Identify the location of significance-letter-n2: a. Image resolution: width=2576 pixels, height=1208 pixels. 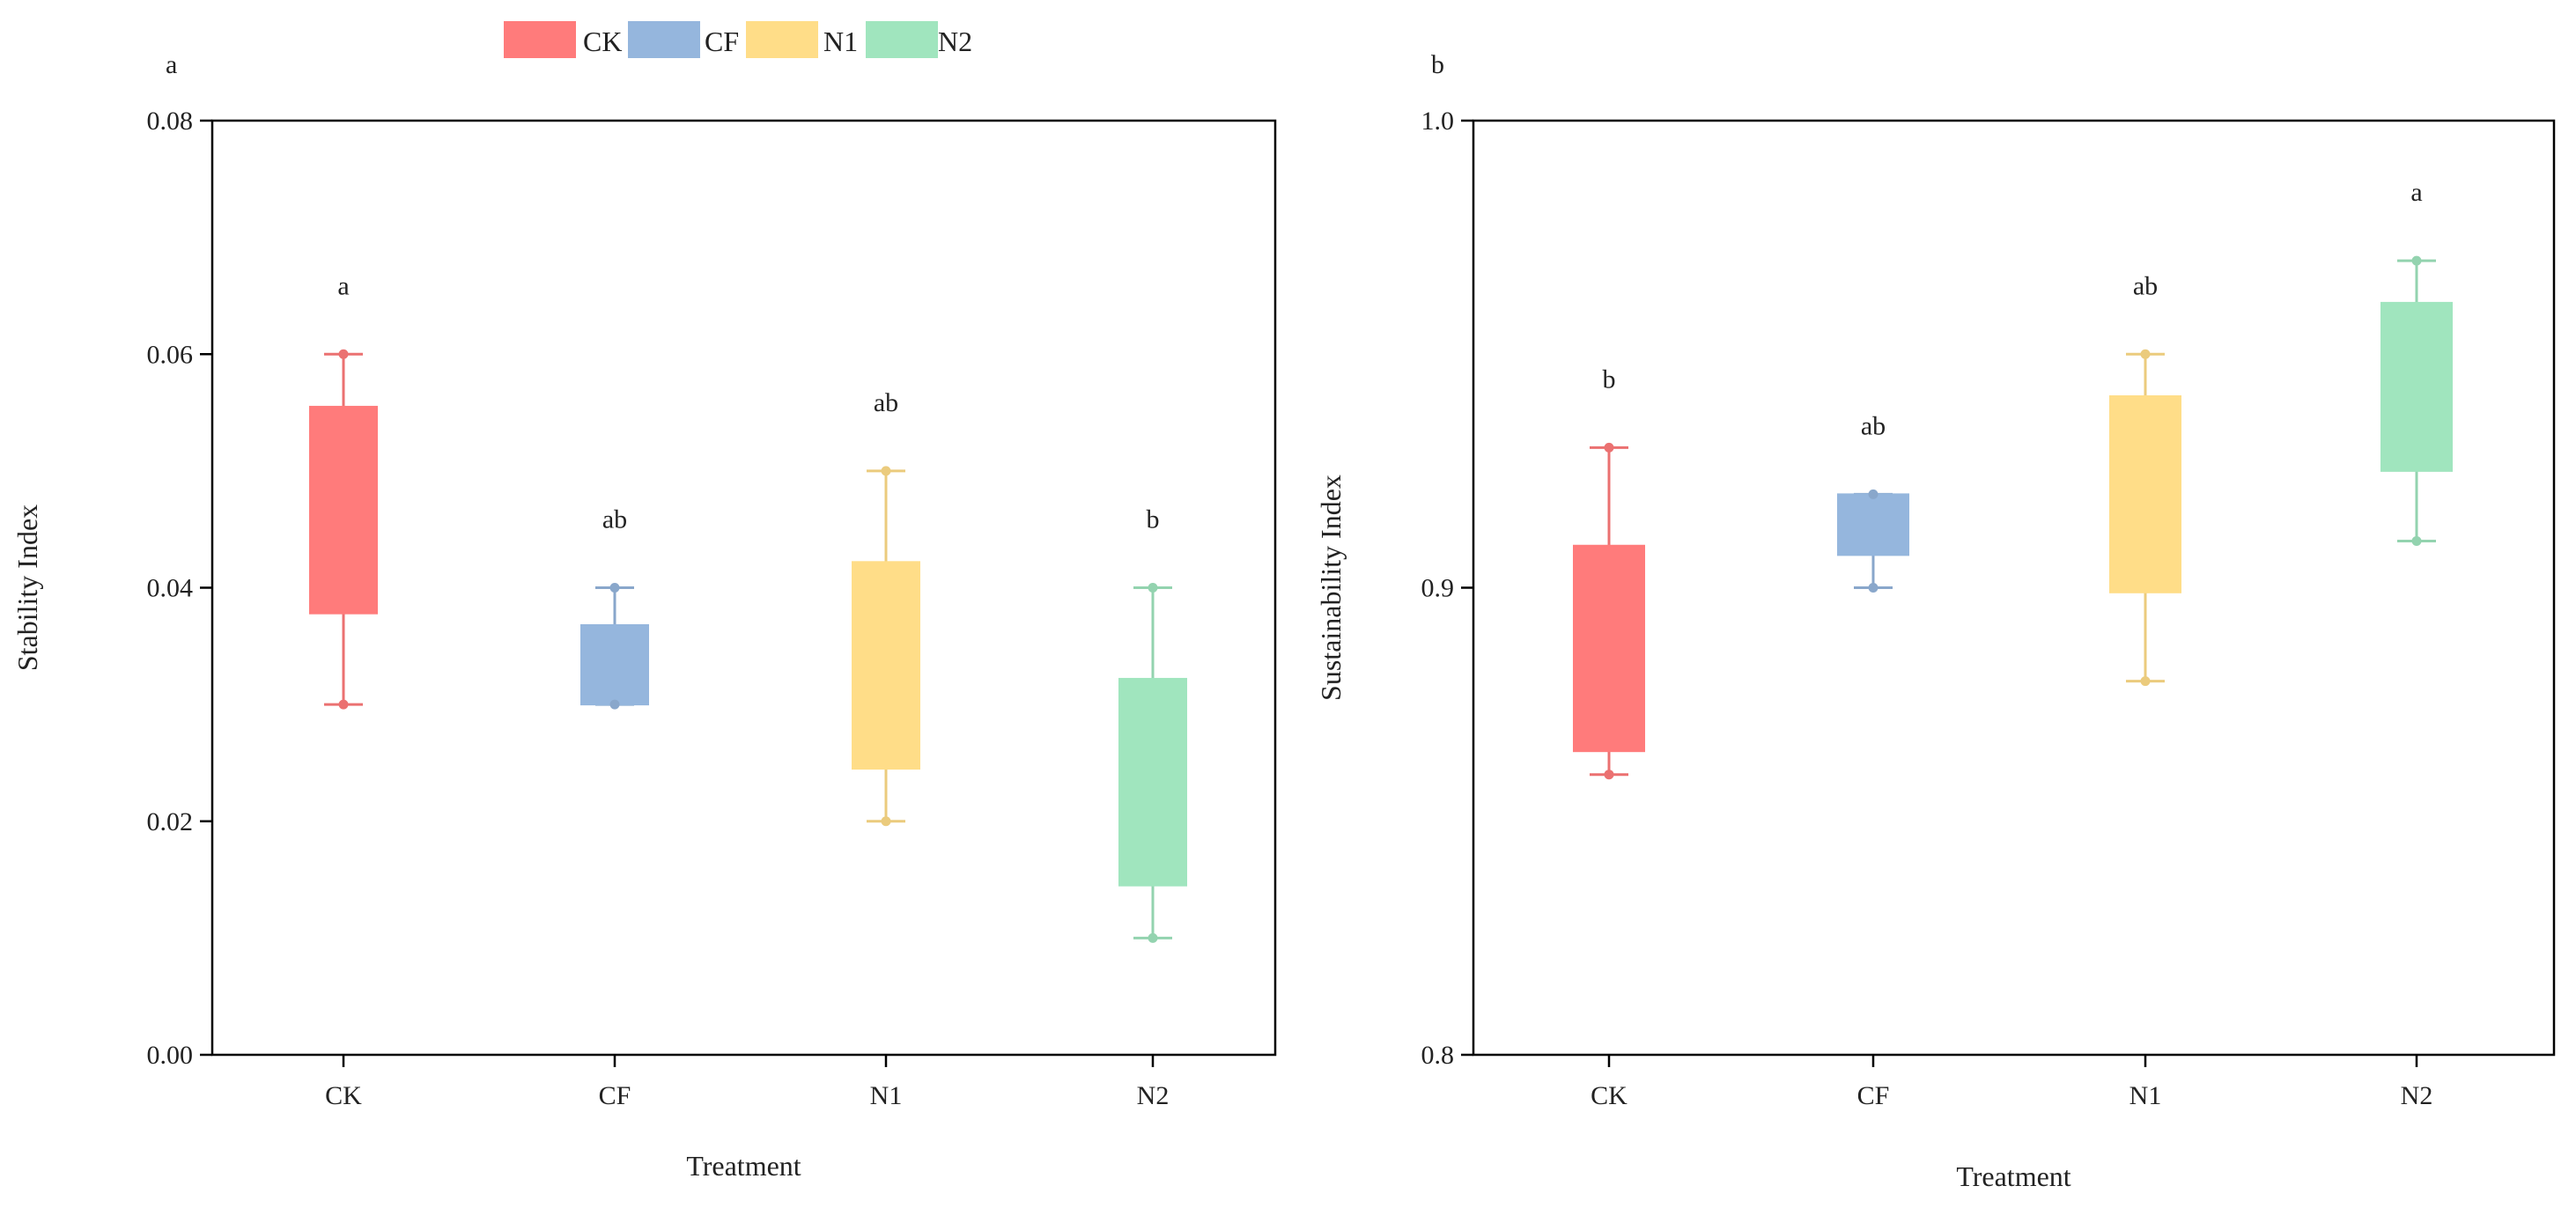
(2416, 192).